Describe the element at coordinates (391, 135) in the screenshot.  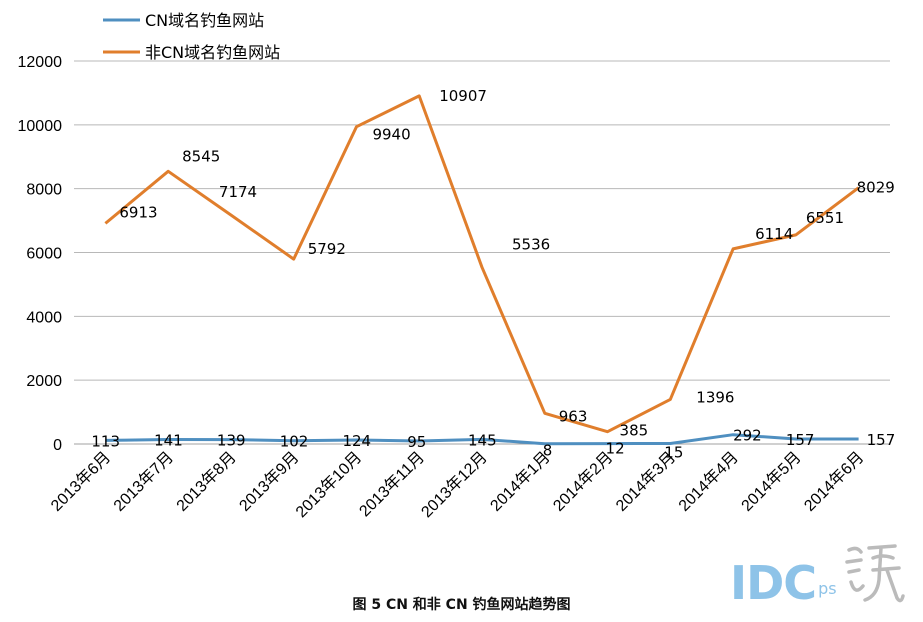
I see `data-label: 9940` at that location.